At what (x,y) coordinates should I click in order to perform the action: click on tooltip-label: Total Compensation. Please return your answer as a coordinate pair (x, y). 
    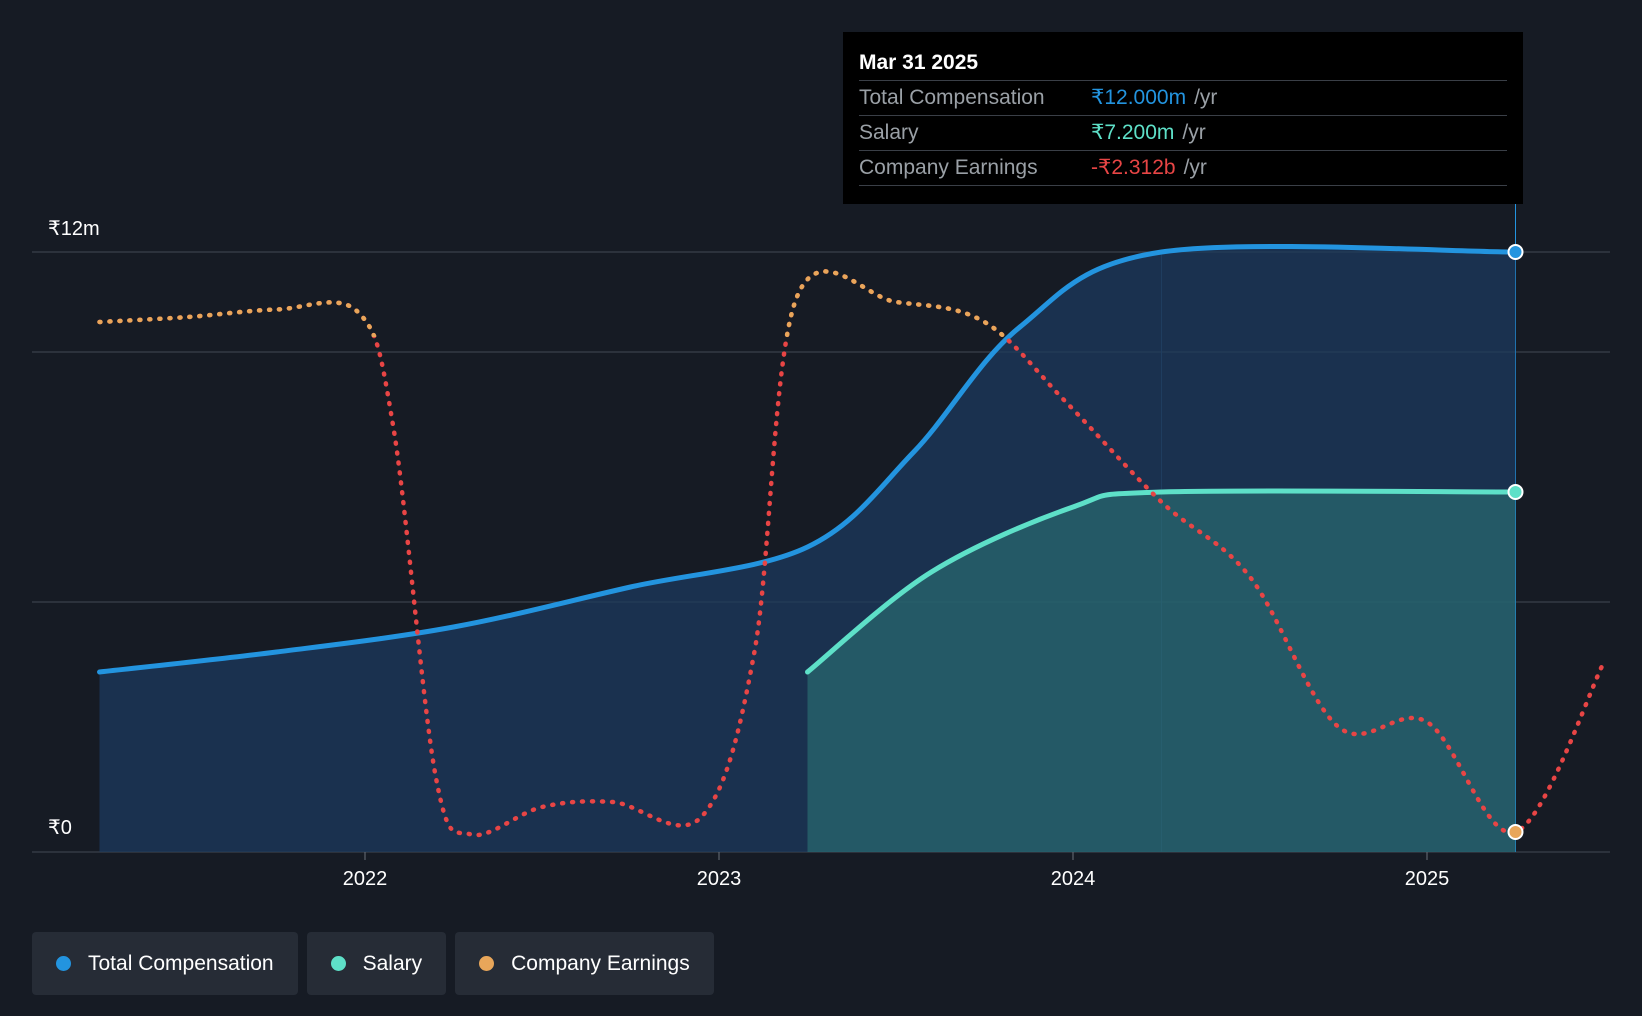
    Looking at the image, I should click on (952, 97).